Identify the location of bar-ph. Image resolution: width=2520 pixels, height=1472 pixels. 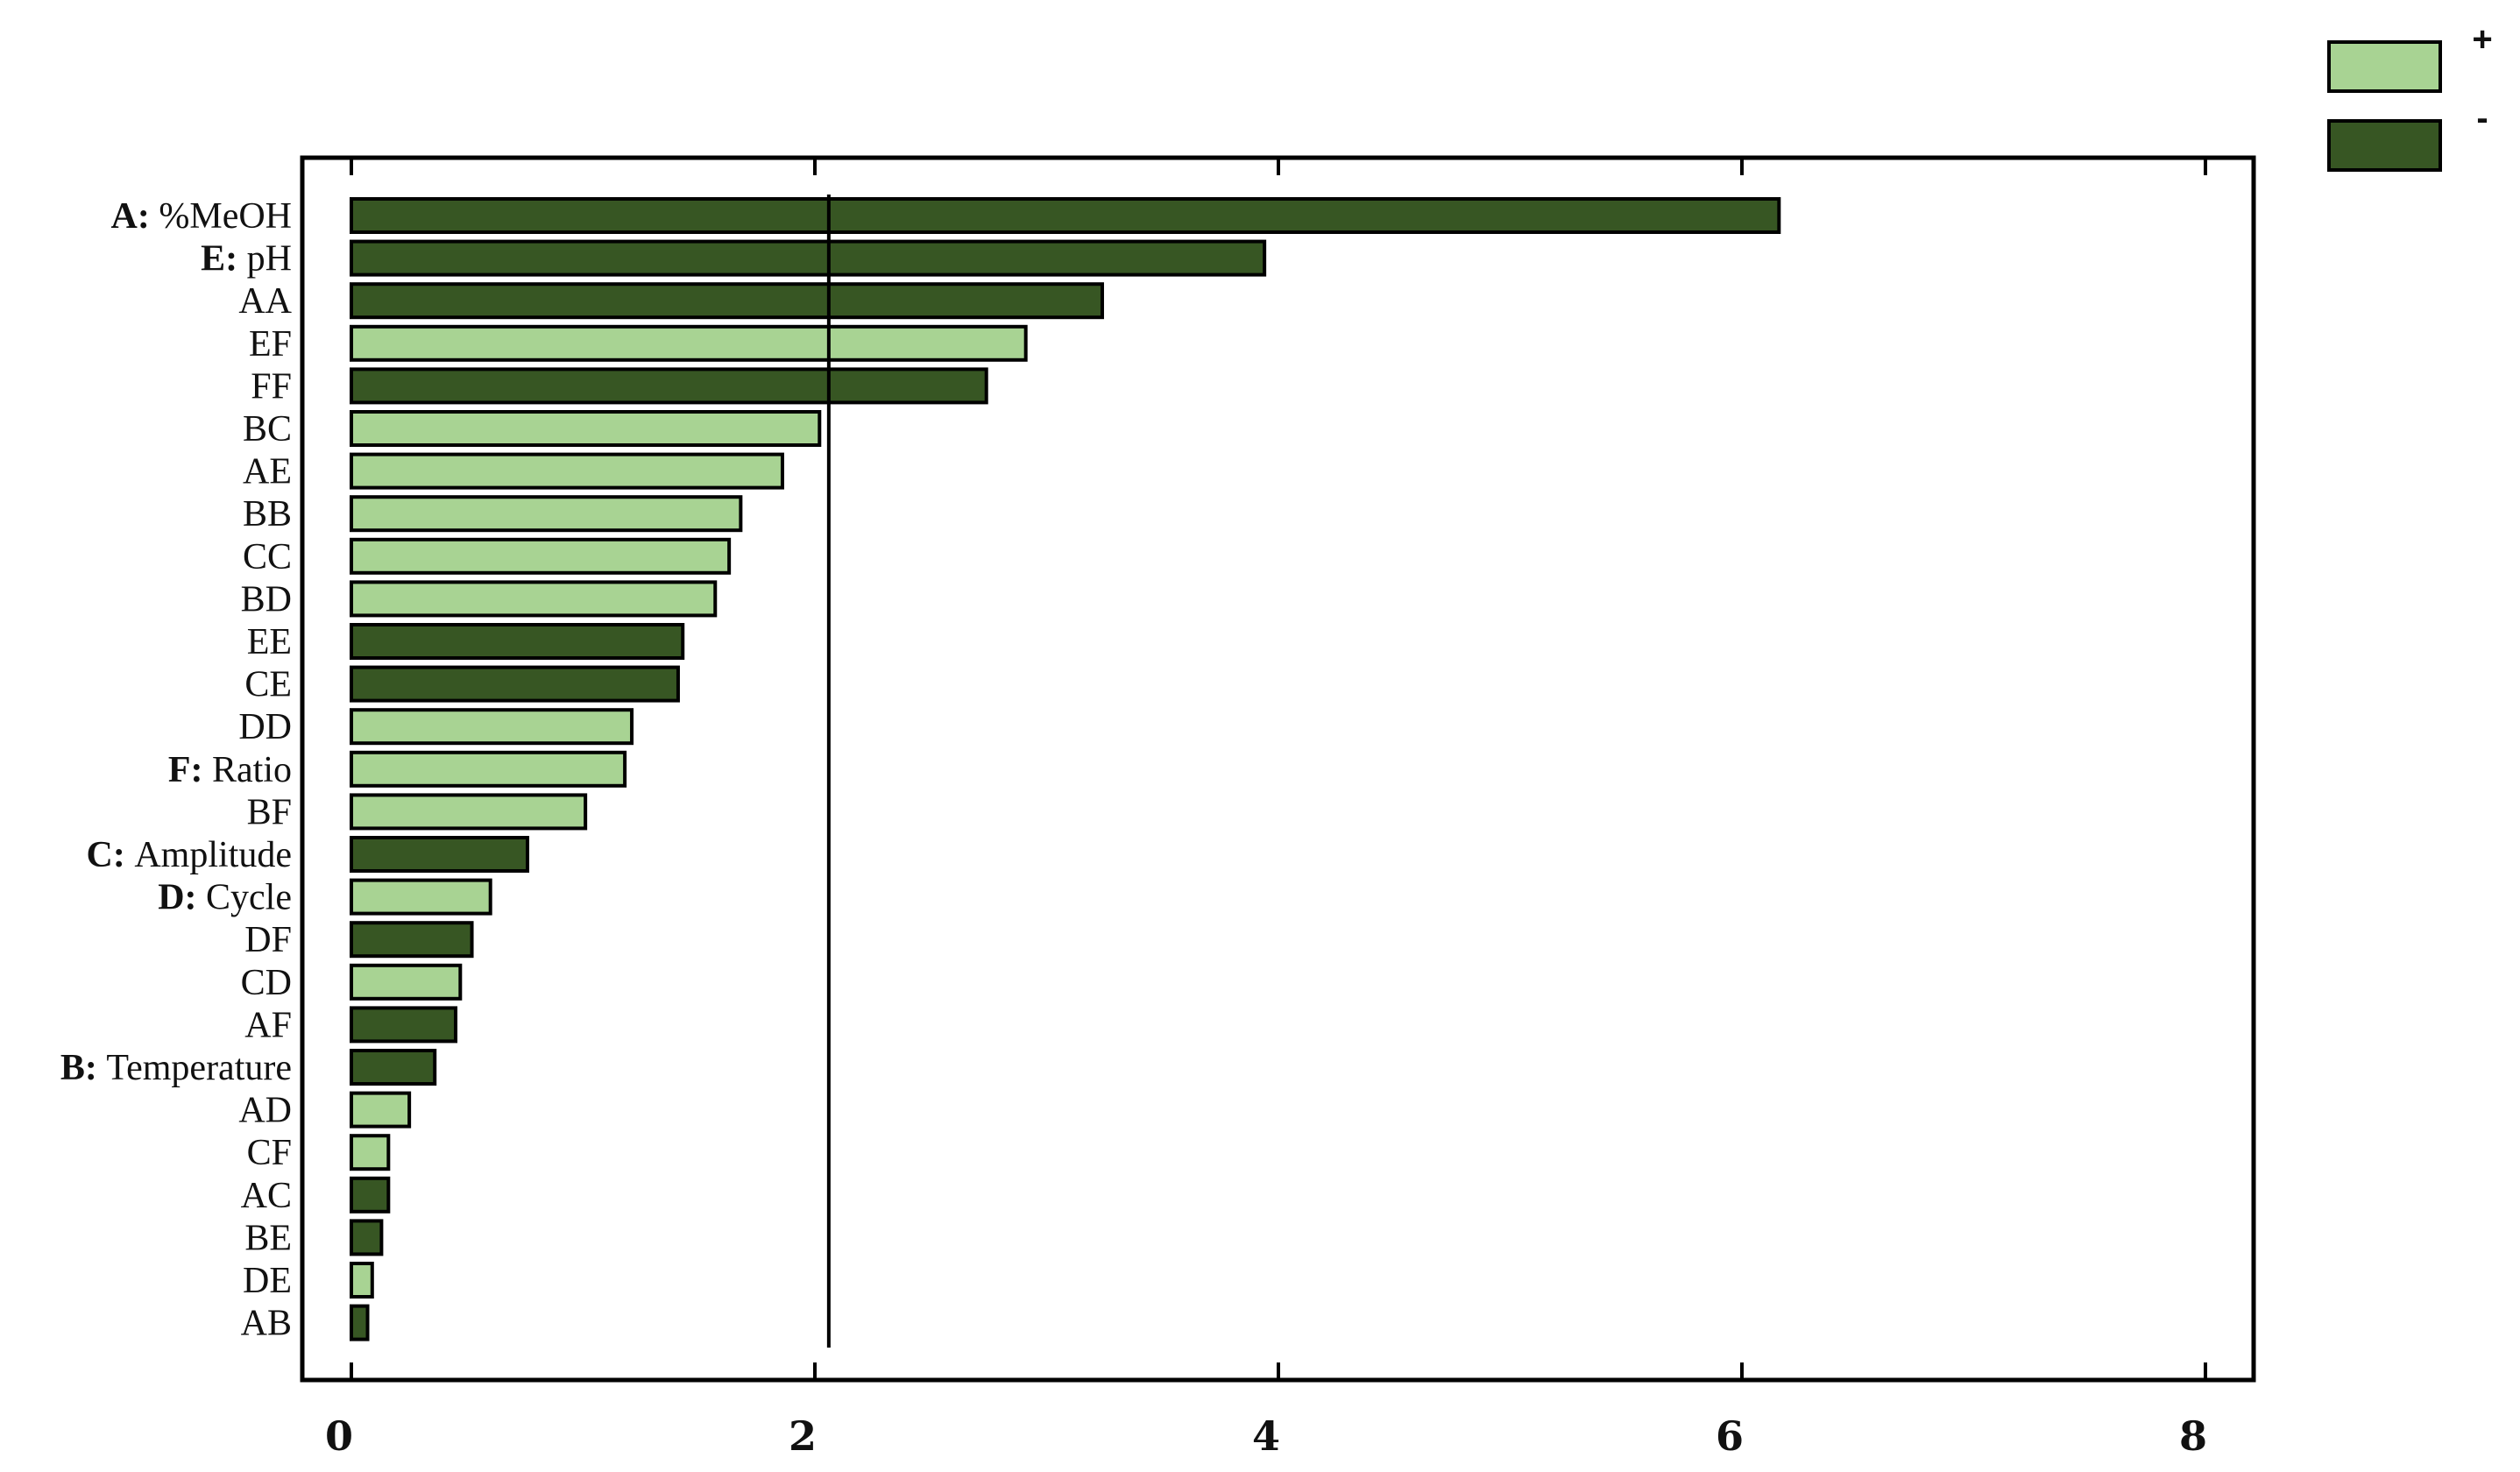
(808, 258).